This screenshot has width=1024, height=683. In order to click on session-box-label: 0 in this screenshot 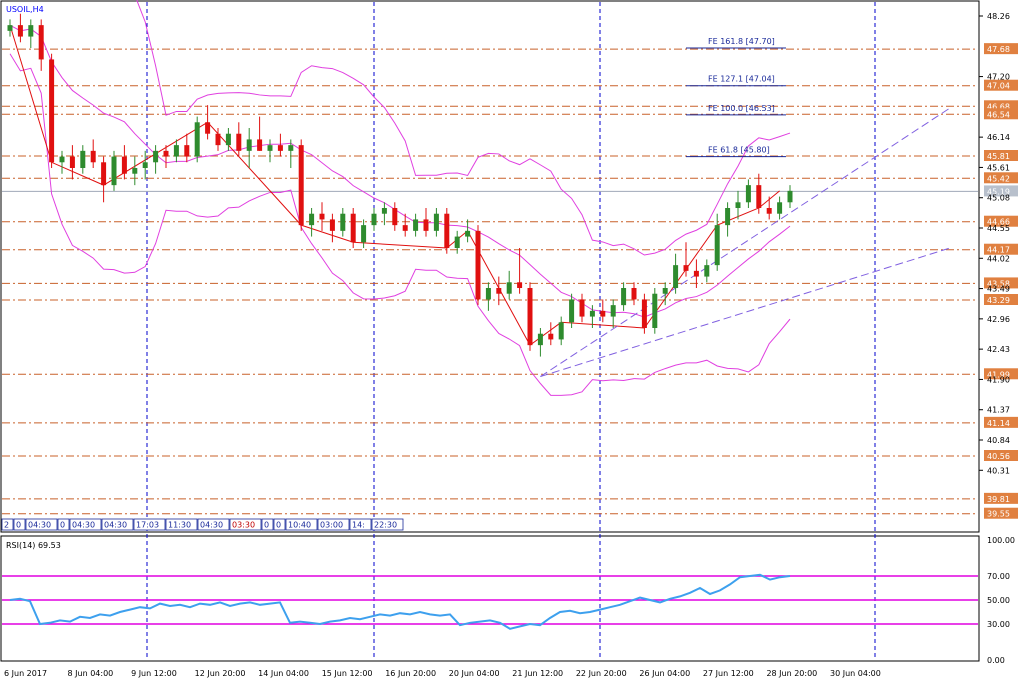, I will do `click(266, 525)`.